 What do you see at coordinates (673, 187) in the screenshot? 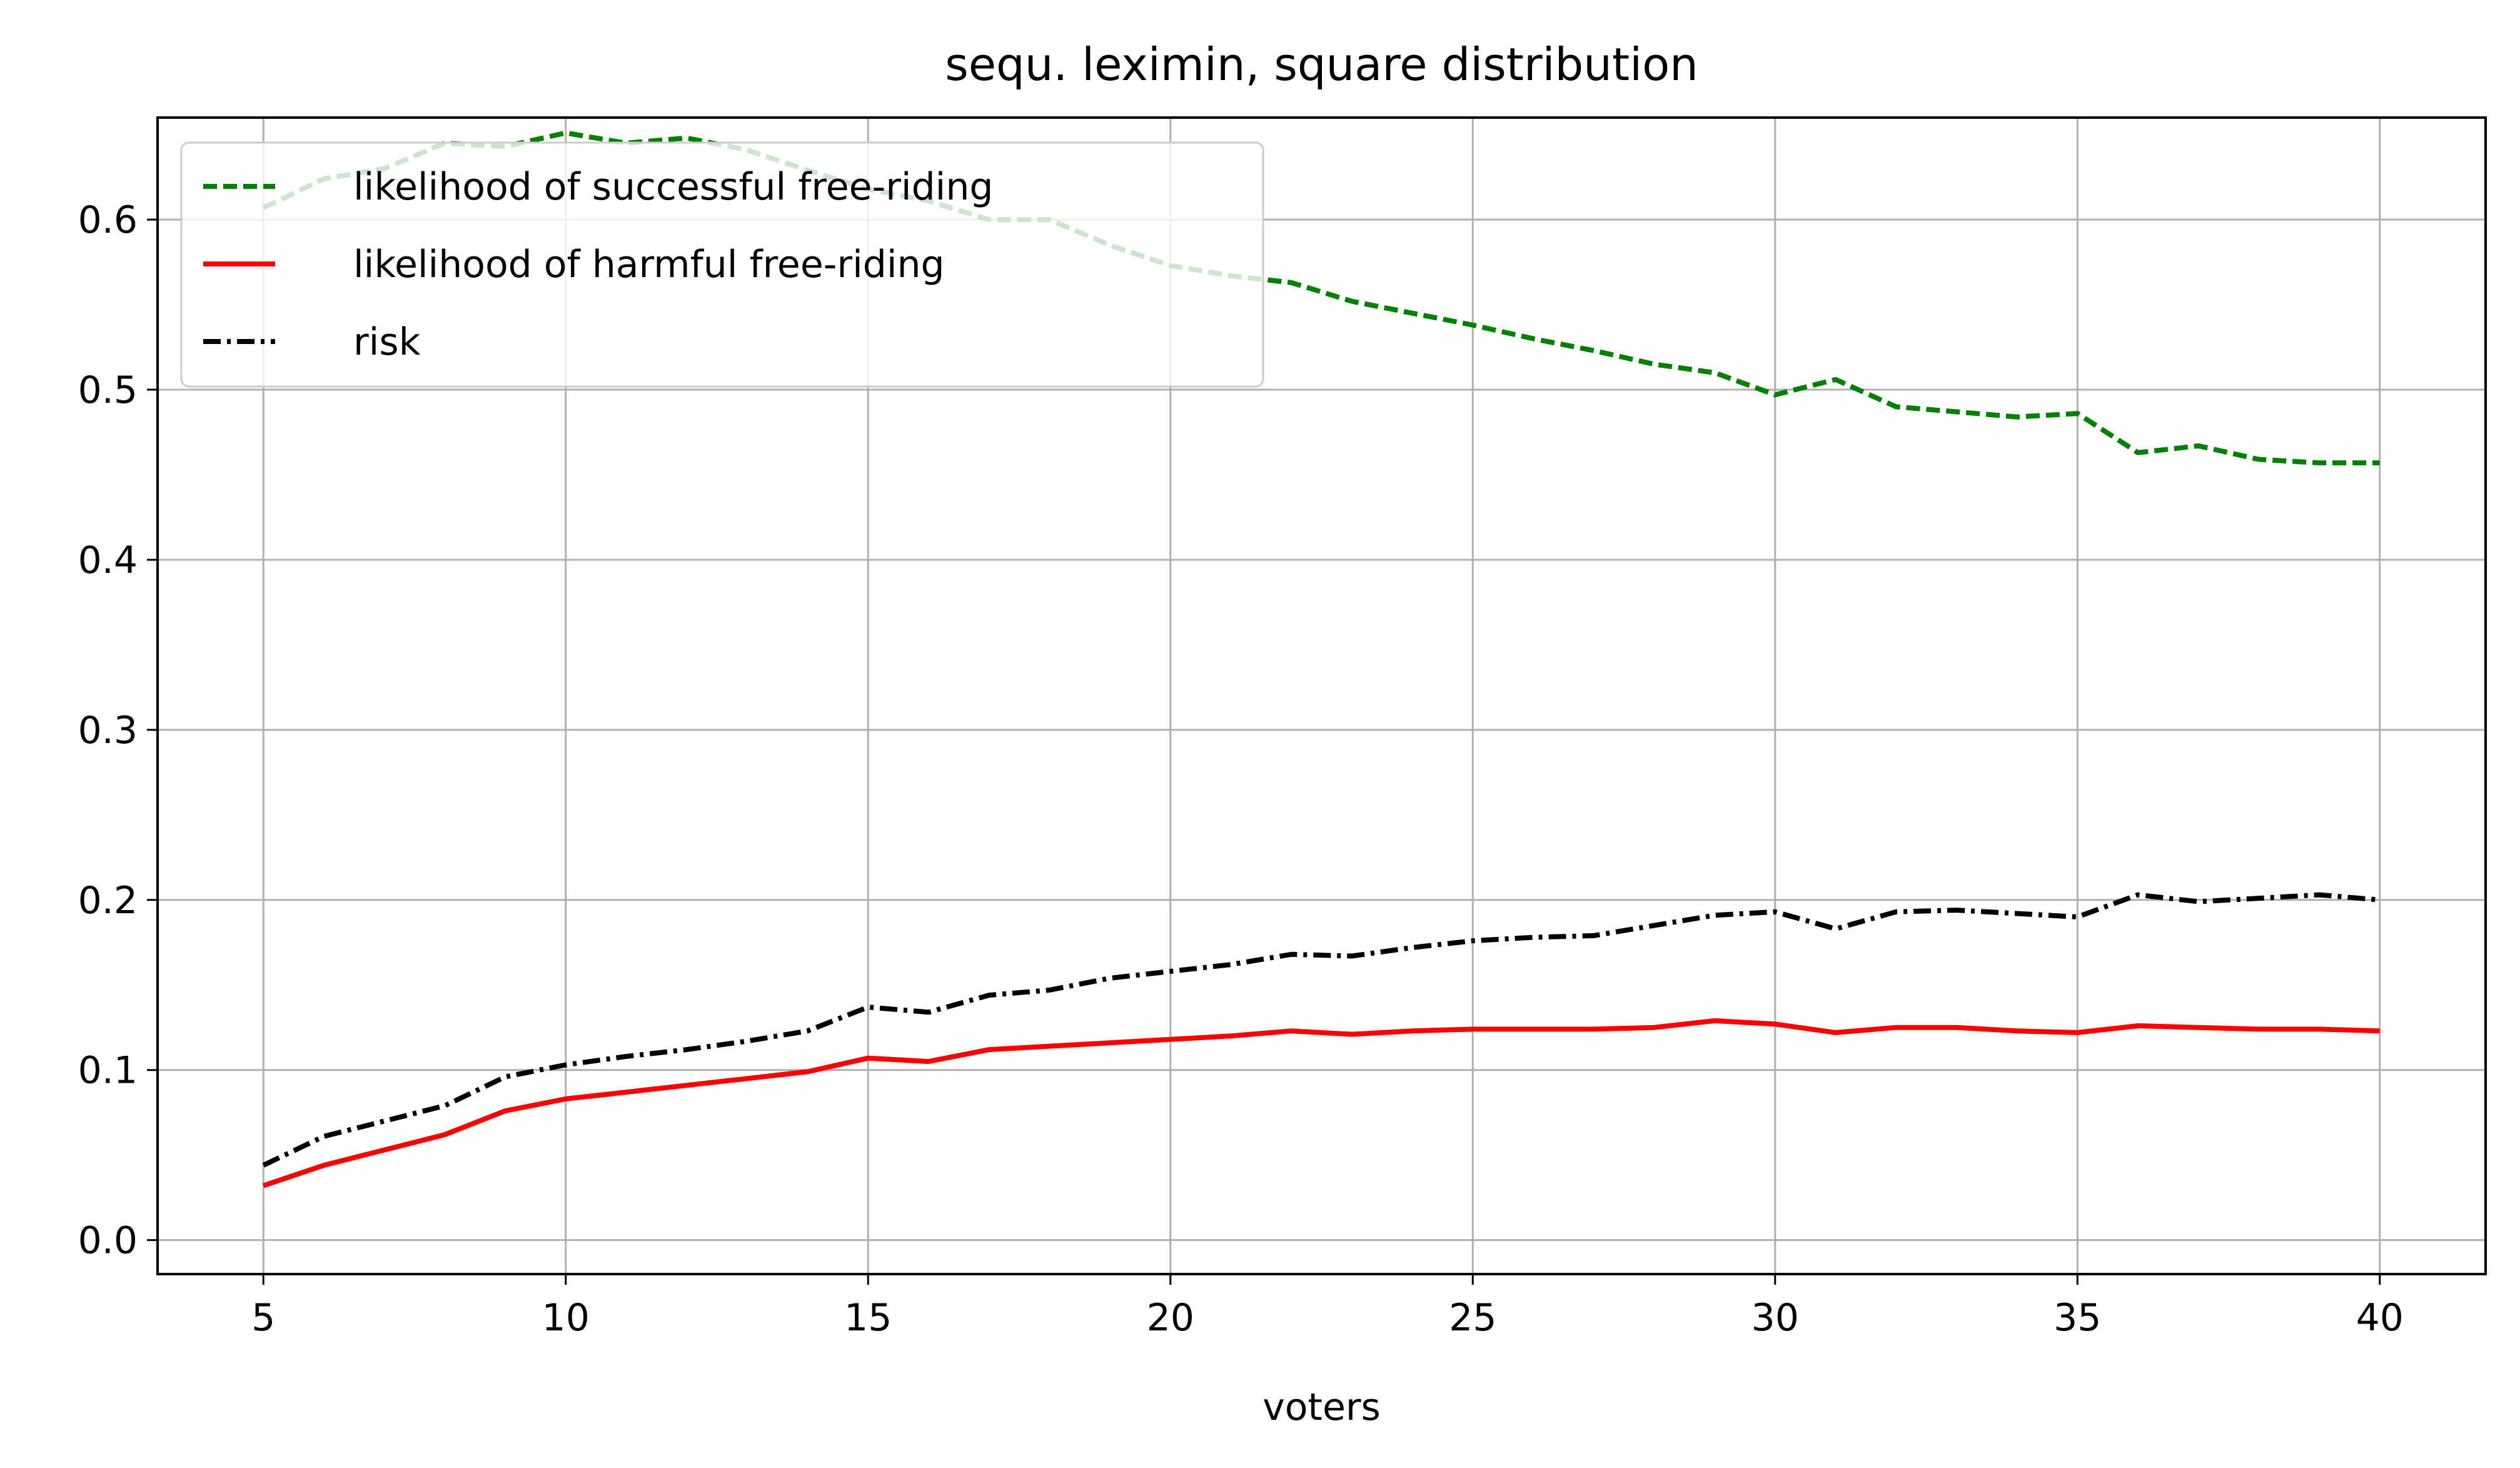
I see `legend-label: likelihood of successful free-riding` at bounding box center [673, 187].